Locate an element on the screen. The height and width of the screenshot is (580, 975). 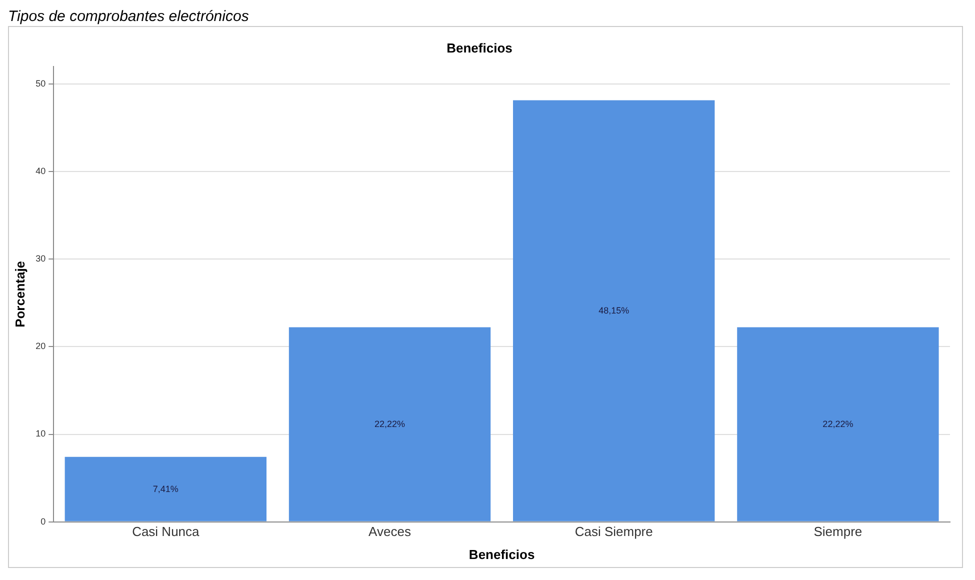
y-tick-label: 50 is located at coordinates (41, 83).